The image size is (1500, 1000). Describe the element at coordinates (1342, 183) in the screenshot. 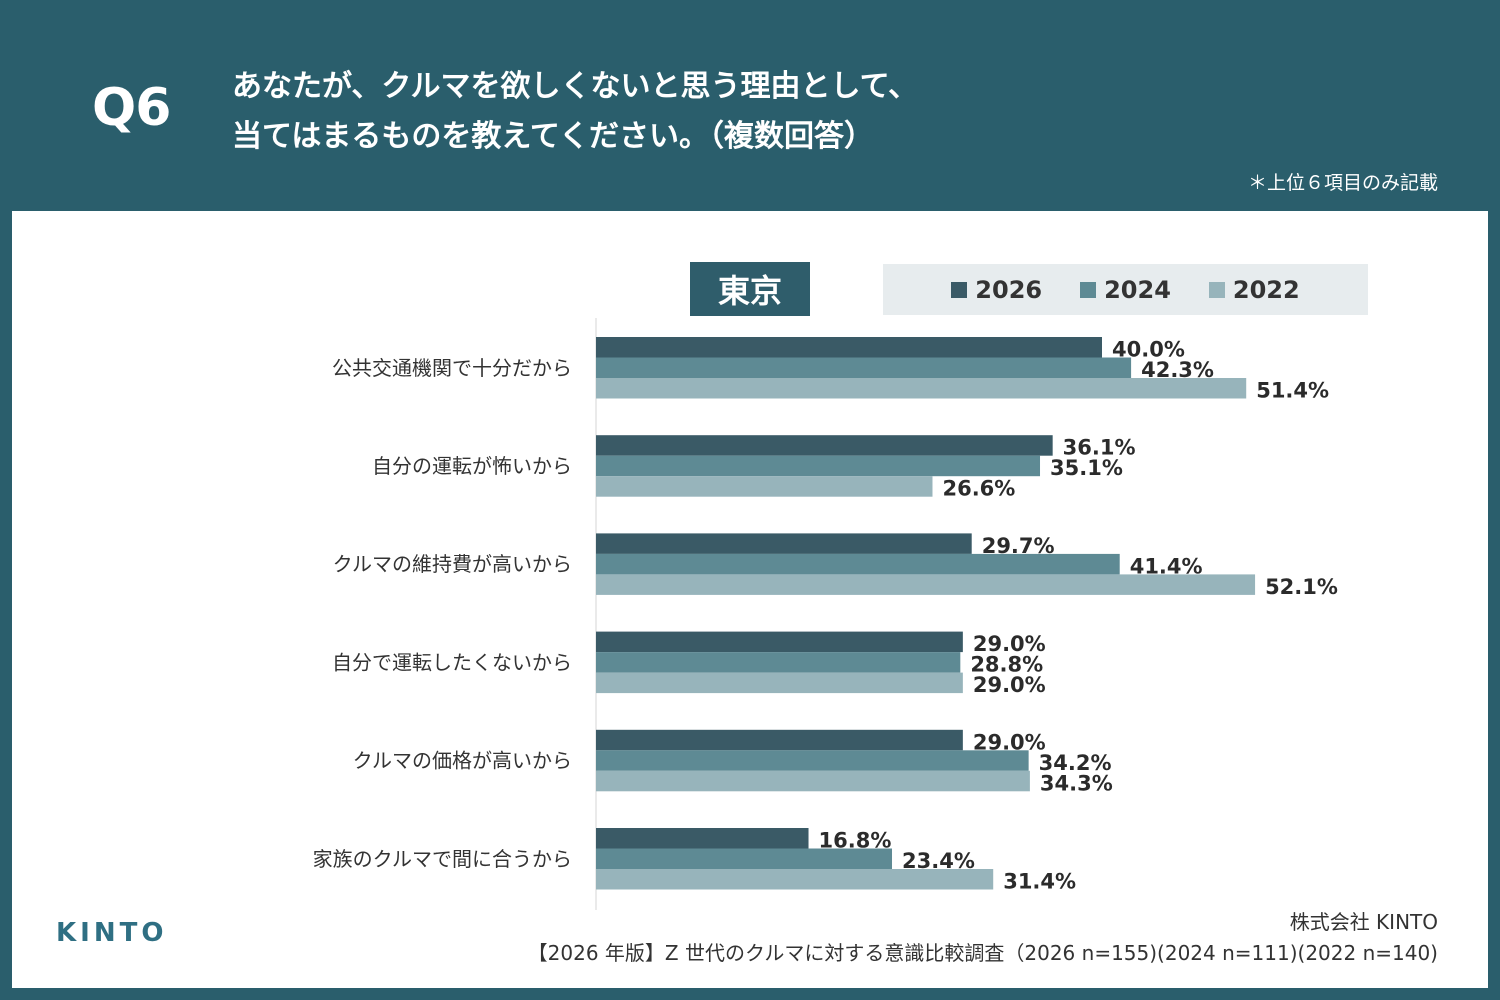

I see `top-items-note: ＊上位６項目のみ記載` at that location.